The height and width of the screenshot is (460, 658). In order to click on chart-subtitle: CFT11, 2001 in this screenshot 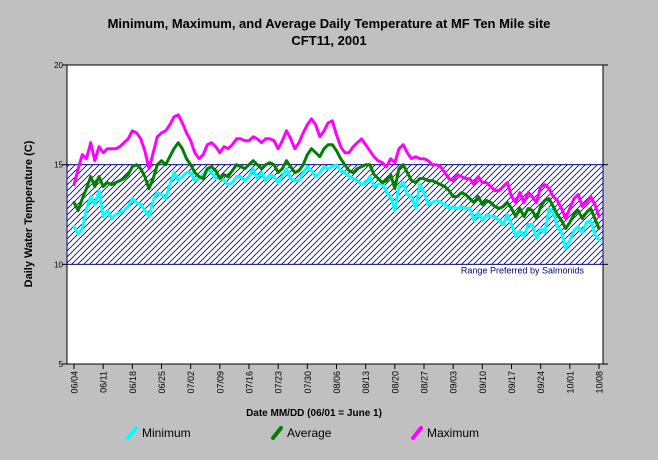, I will do `click(328, 40)`.